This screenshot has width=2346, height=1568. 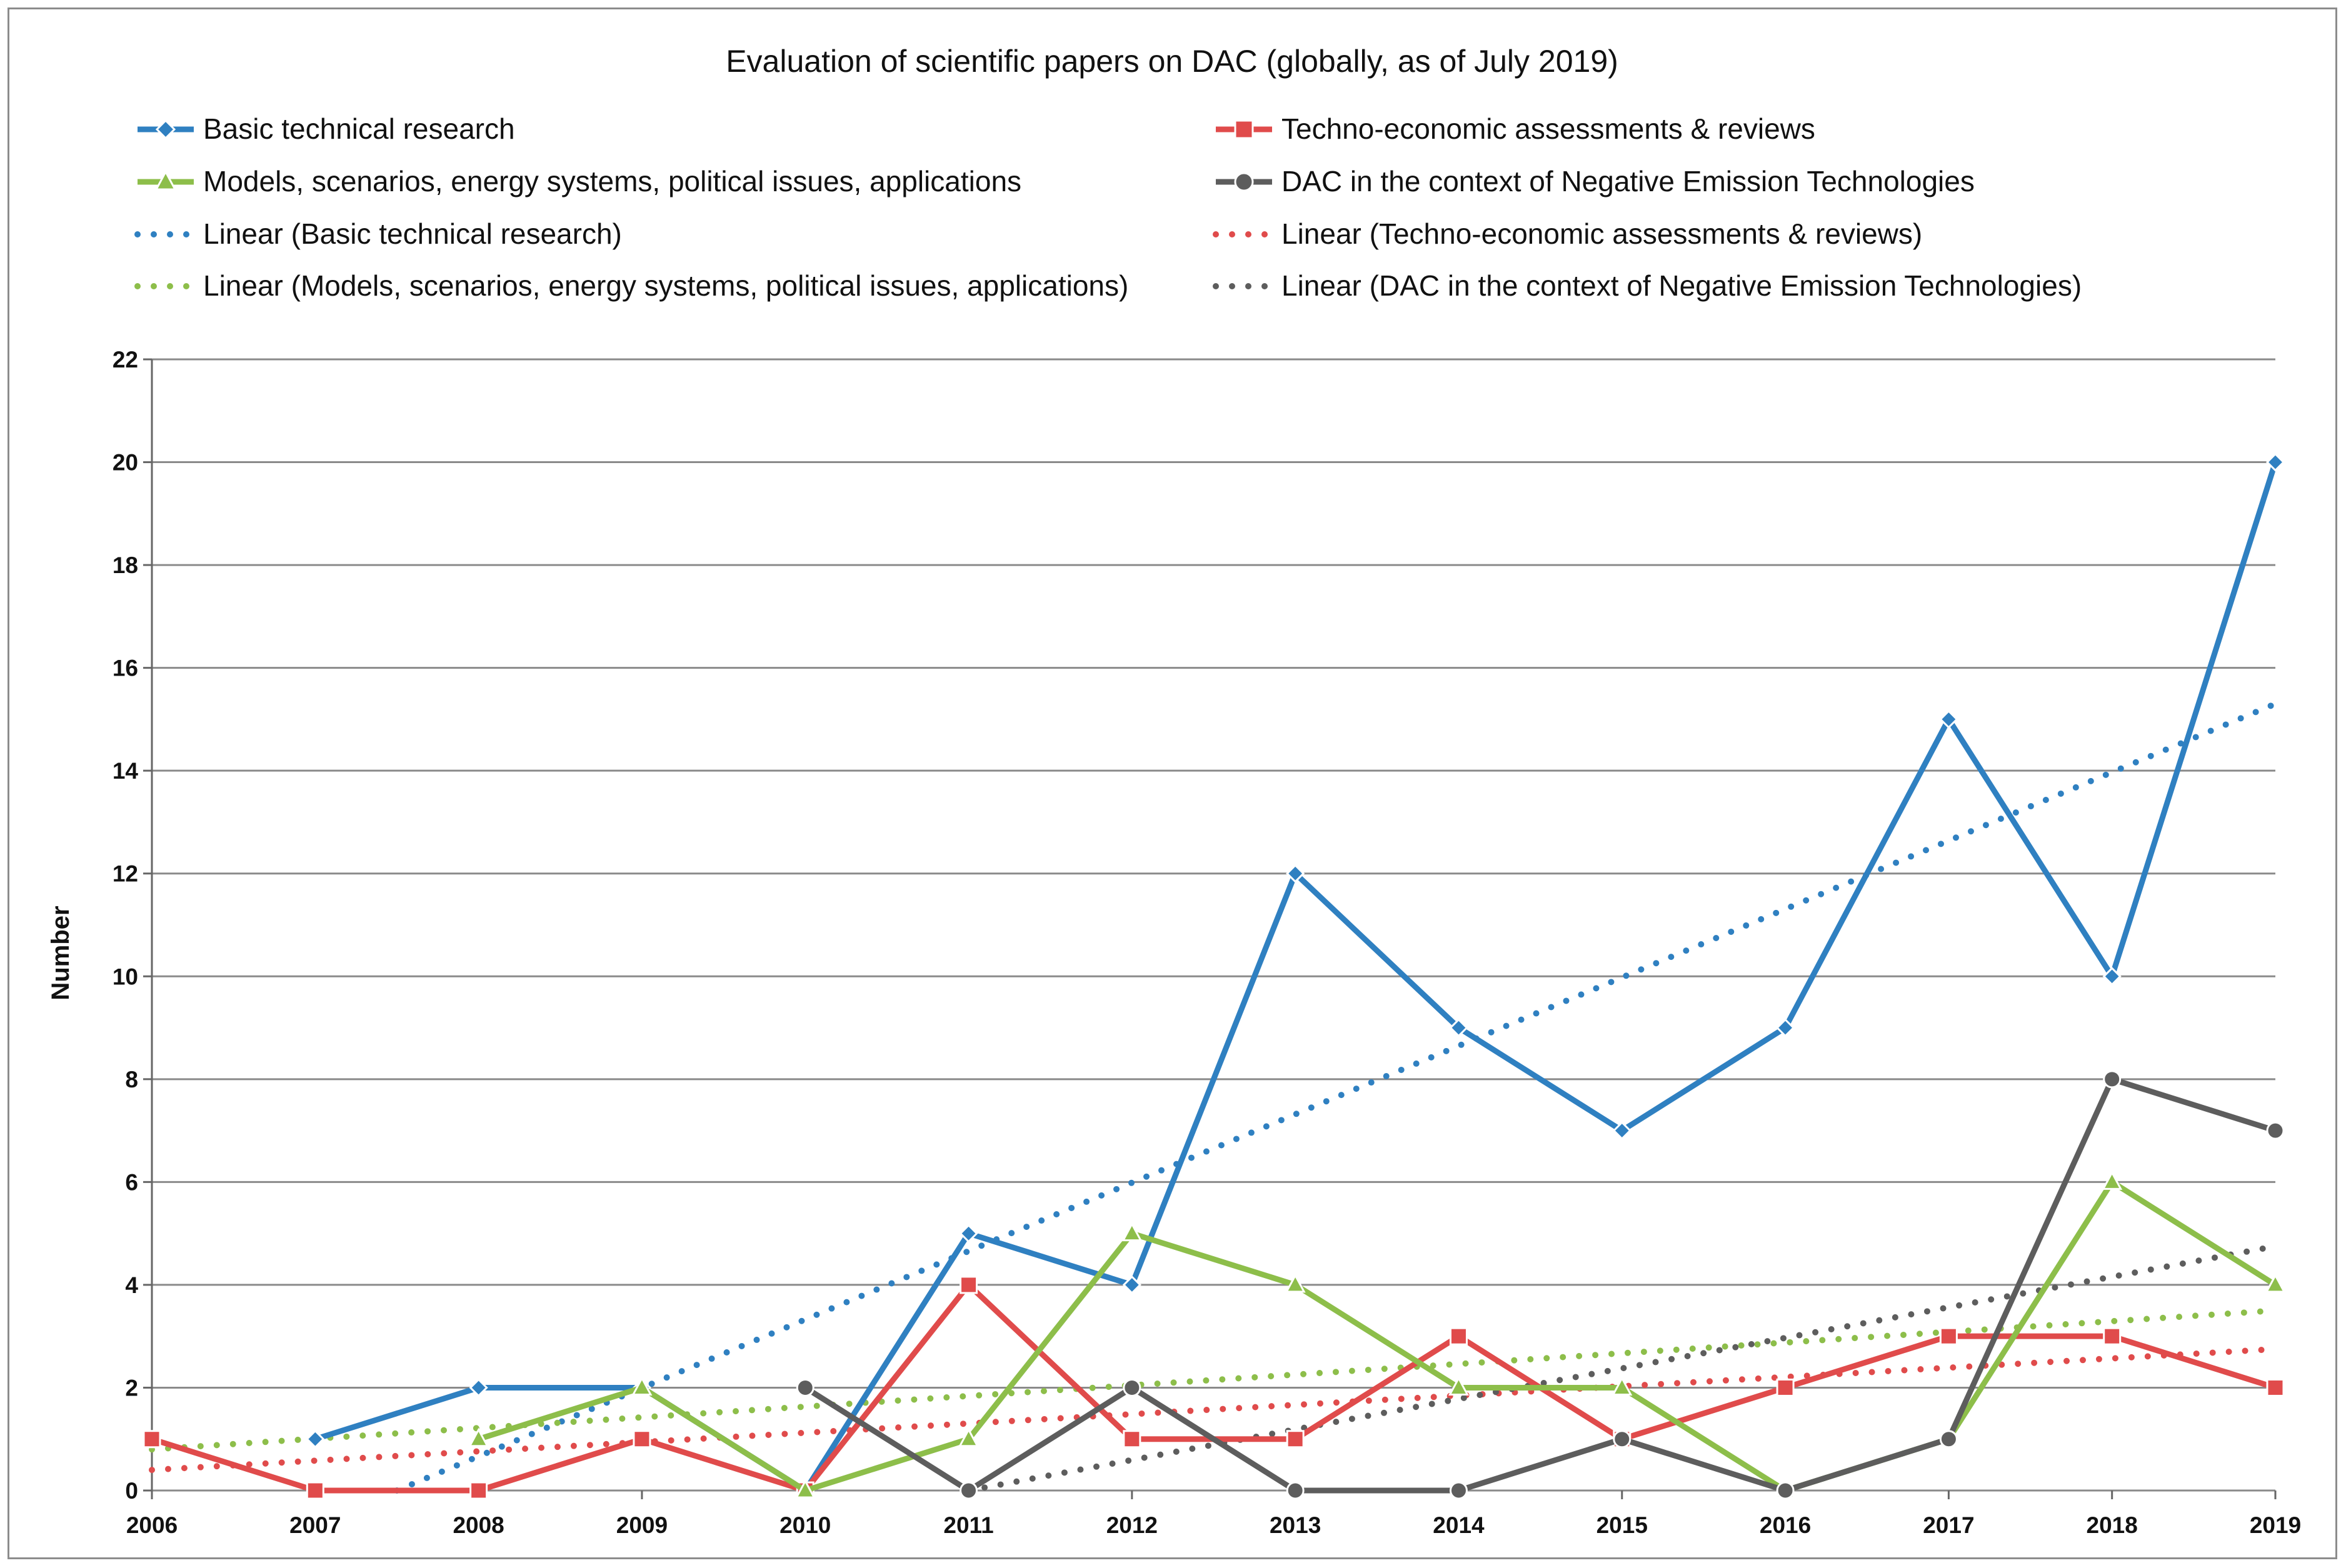 What do you see at coordinates (125, 359) in the screenshot?
I see `y-tick-label: 22` at bounding box center [125, 359].